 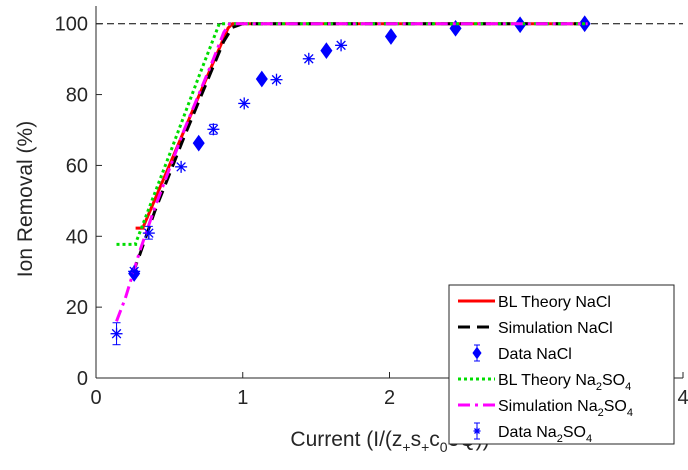 What do you see at coordinates (71, 25) in the screenshot?
I see `y-tick-label: 100` at bounding box center [71, 25].